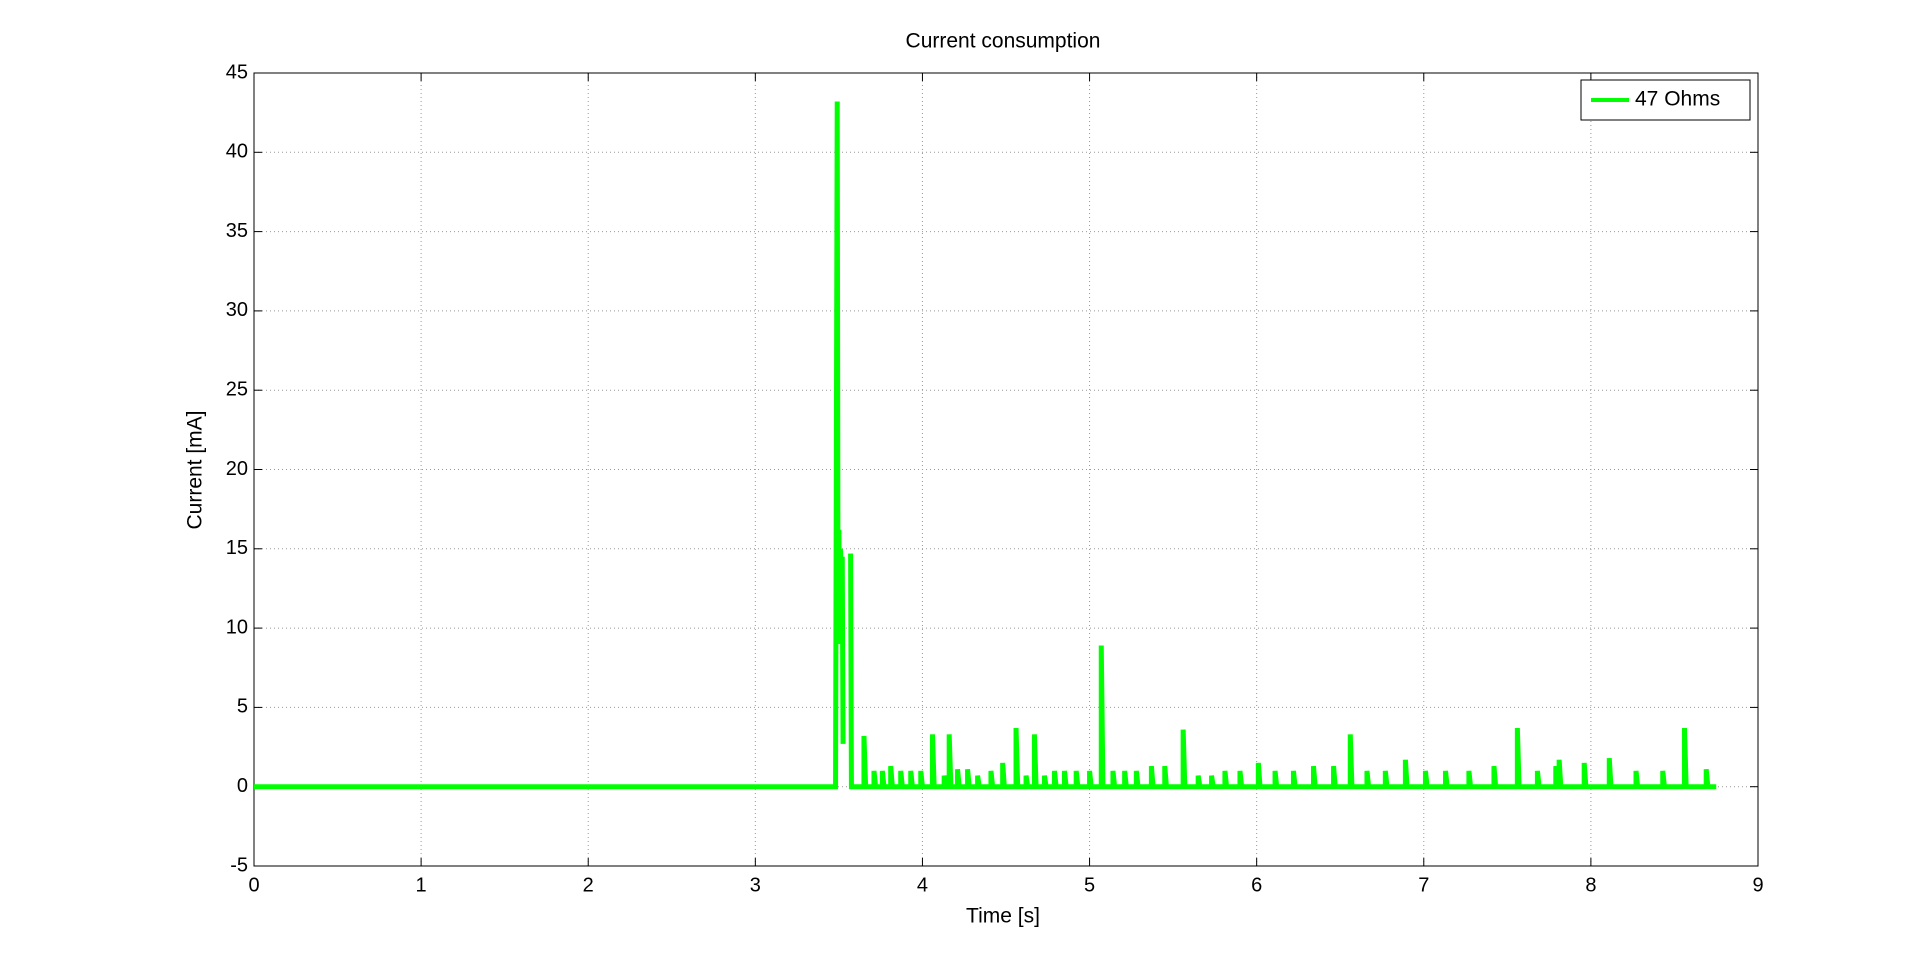  Describe the element at coordinates (253, 885) in the screenshot. I see `x-tick-label: 0` at that location.